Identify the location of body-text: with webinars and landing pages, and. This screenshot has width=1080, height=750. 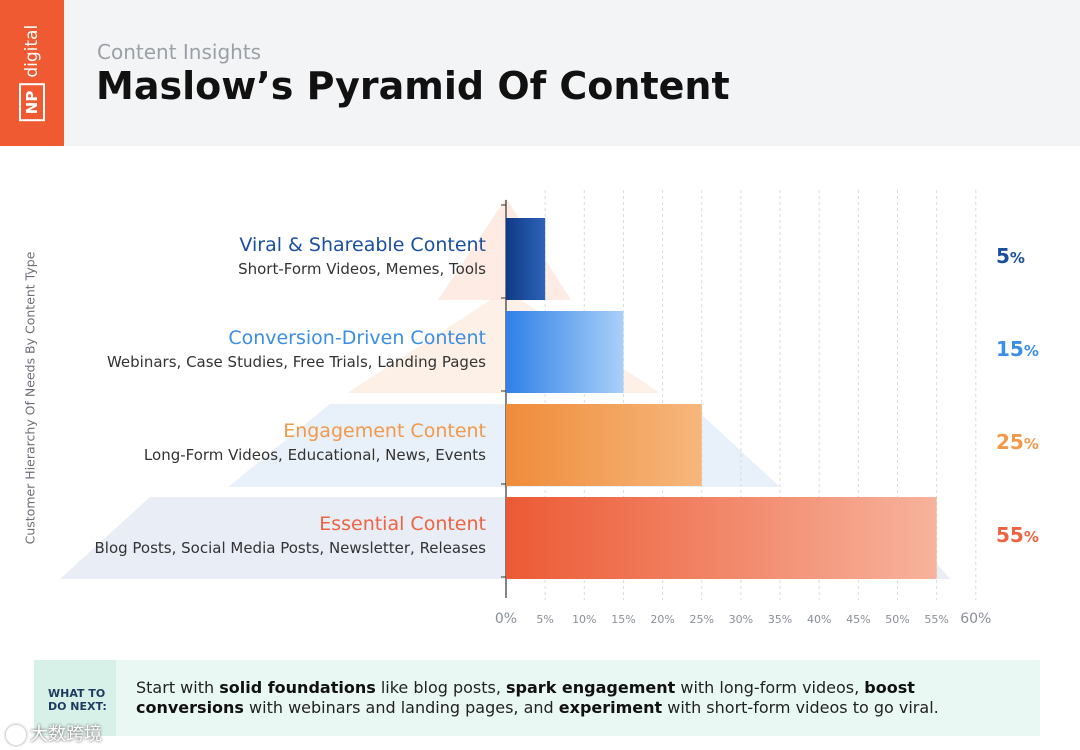
(401, 707).